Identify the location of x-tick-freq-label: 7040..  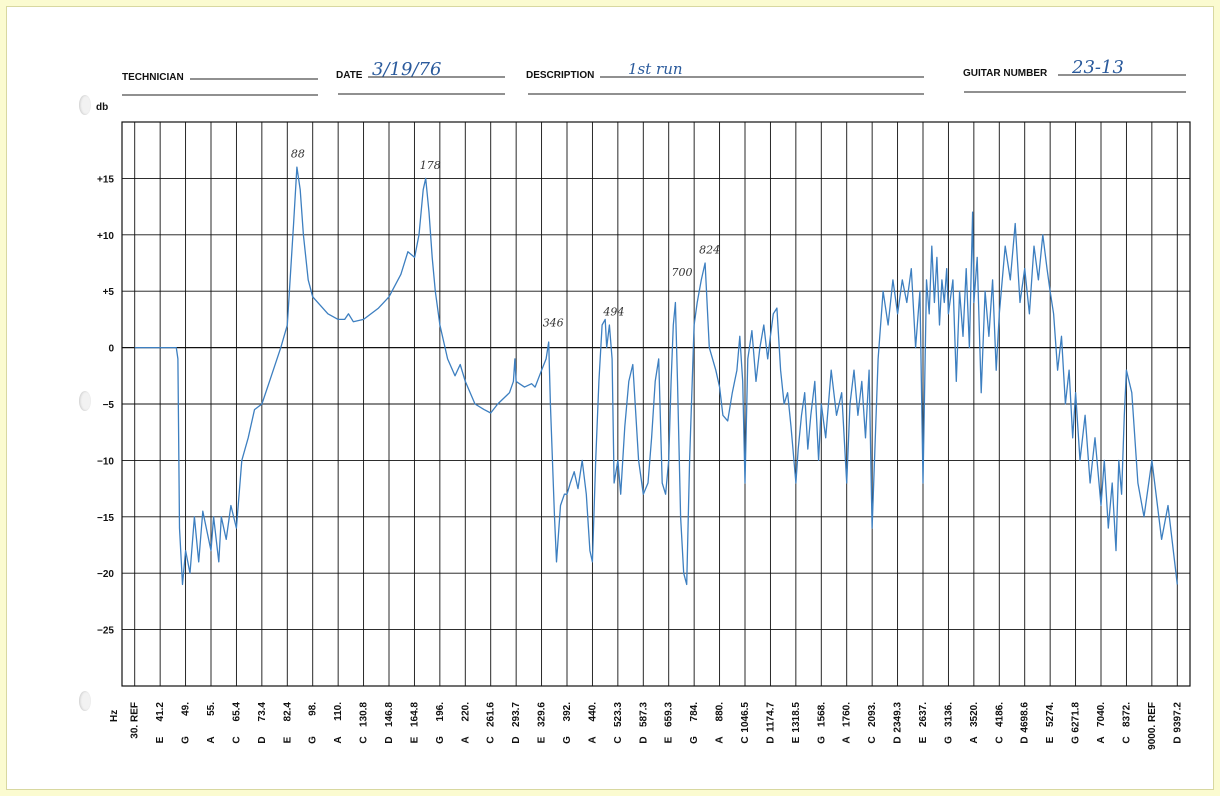
(1101, 714).